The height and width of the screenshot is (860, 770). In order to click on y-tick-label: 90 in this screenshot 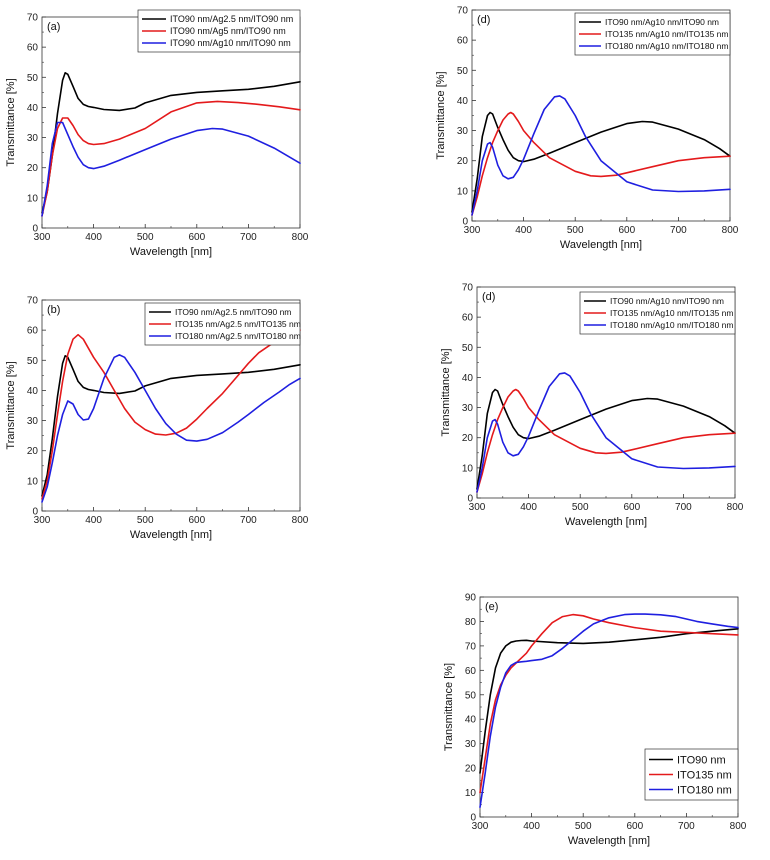, I will do `click(471, 598)`.